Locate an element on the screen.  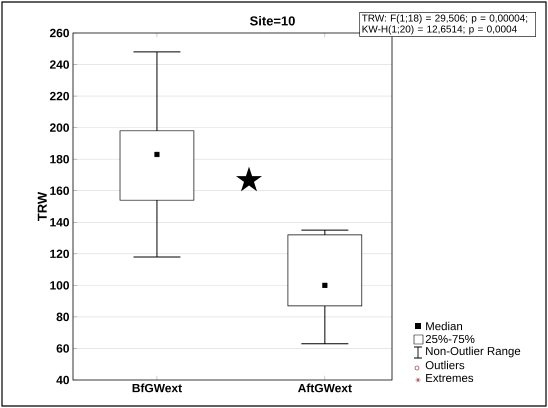
y-tick-label: 140 is located at coordinates (59, 222).